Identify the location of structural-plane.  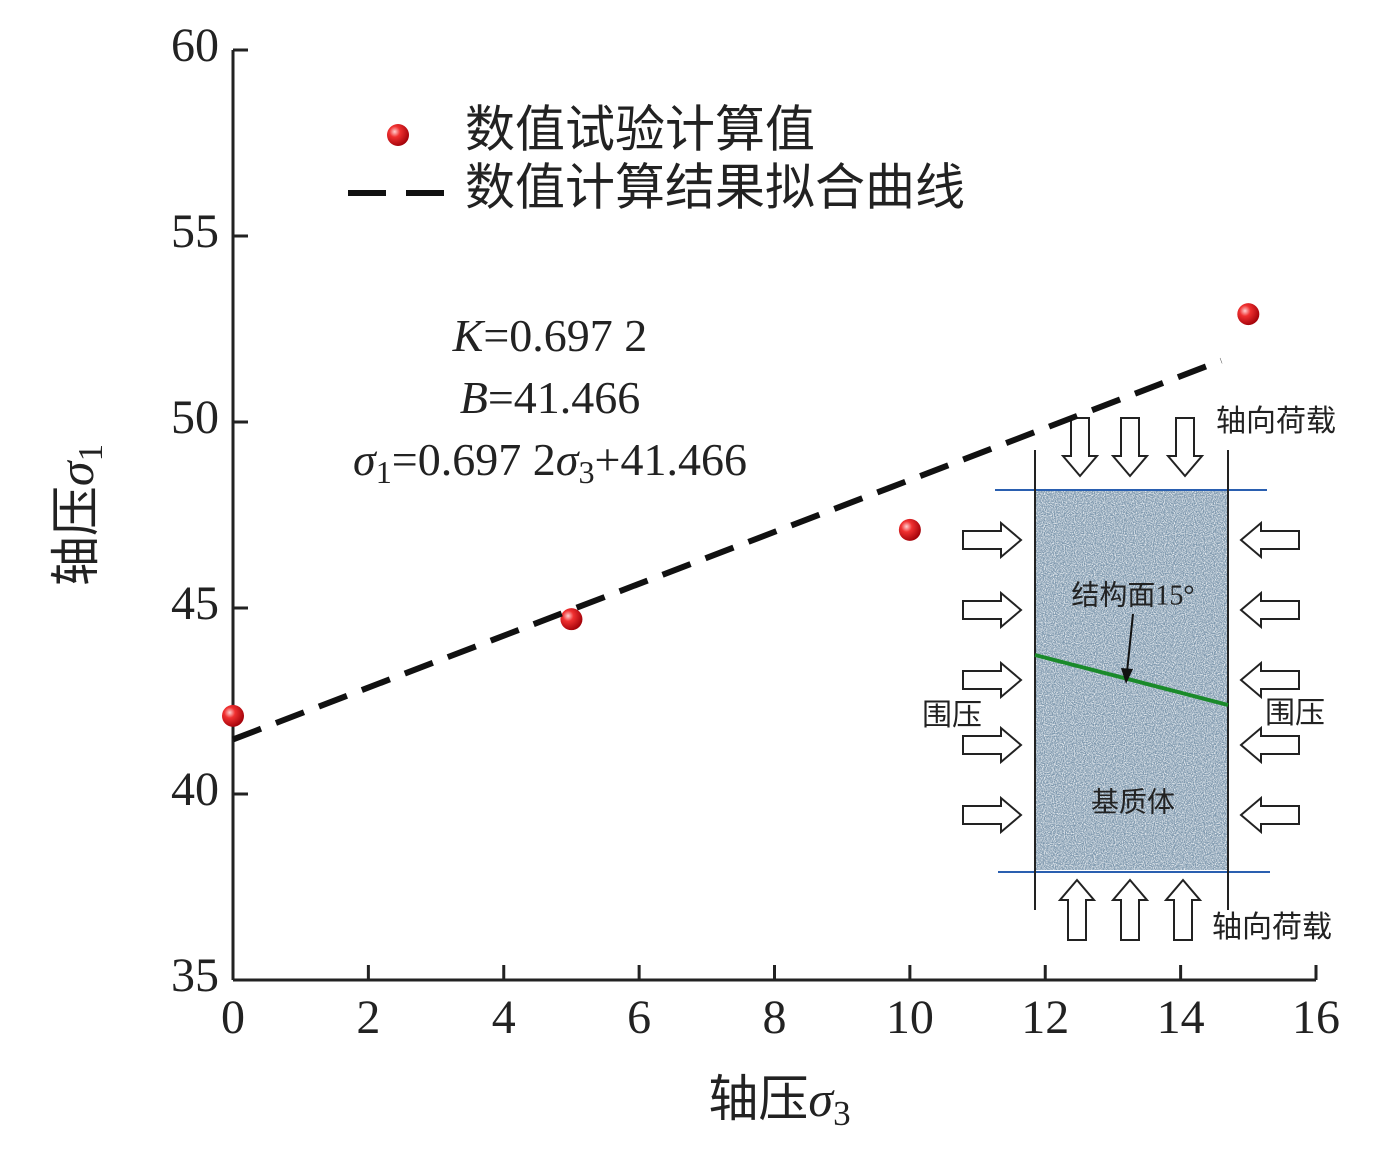
(1131, 680).